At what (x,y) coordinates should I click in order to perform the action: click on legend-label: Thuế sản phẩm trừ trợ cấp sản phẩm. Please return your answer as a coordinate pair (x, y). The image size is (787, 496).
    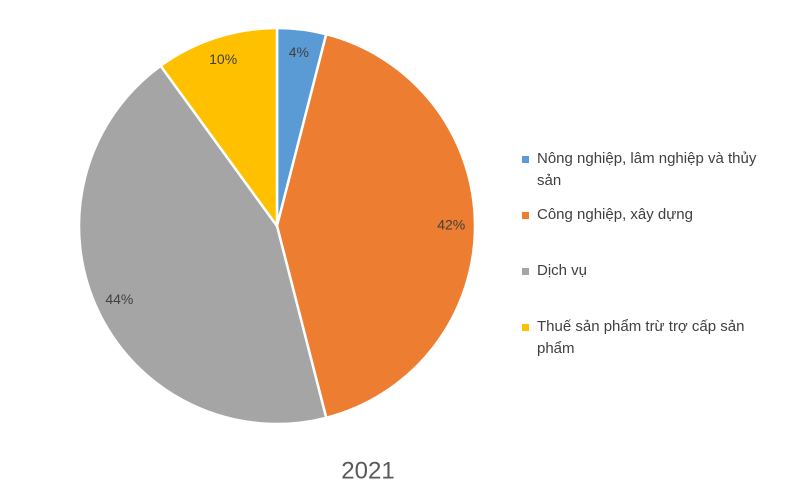
    Looking at the image, I should click on (641, 337).